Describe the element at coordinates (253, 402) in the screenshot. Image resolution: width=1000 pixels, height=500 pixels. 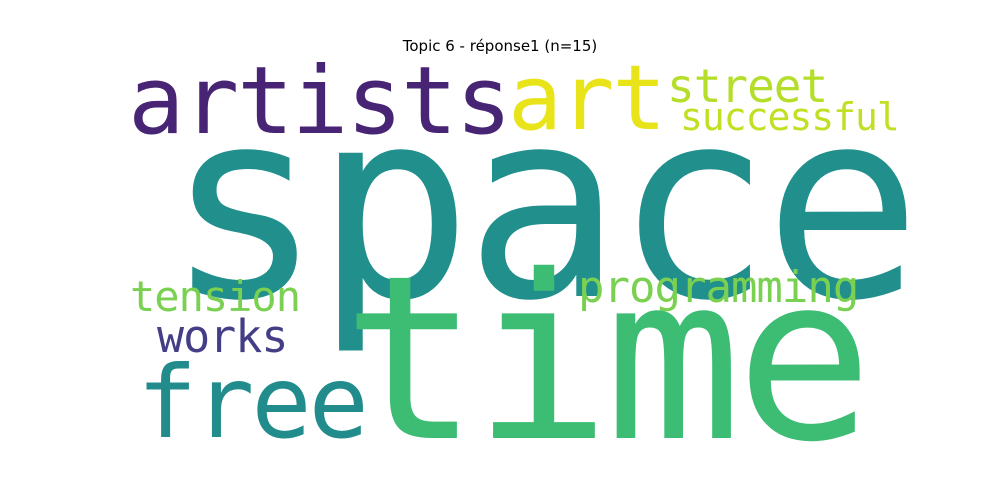
I see `word-free: free` at that location.